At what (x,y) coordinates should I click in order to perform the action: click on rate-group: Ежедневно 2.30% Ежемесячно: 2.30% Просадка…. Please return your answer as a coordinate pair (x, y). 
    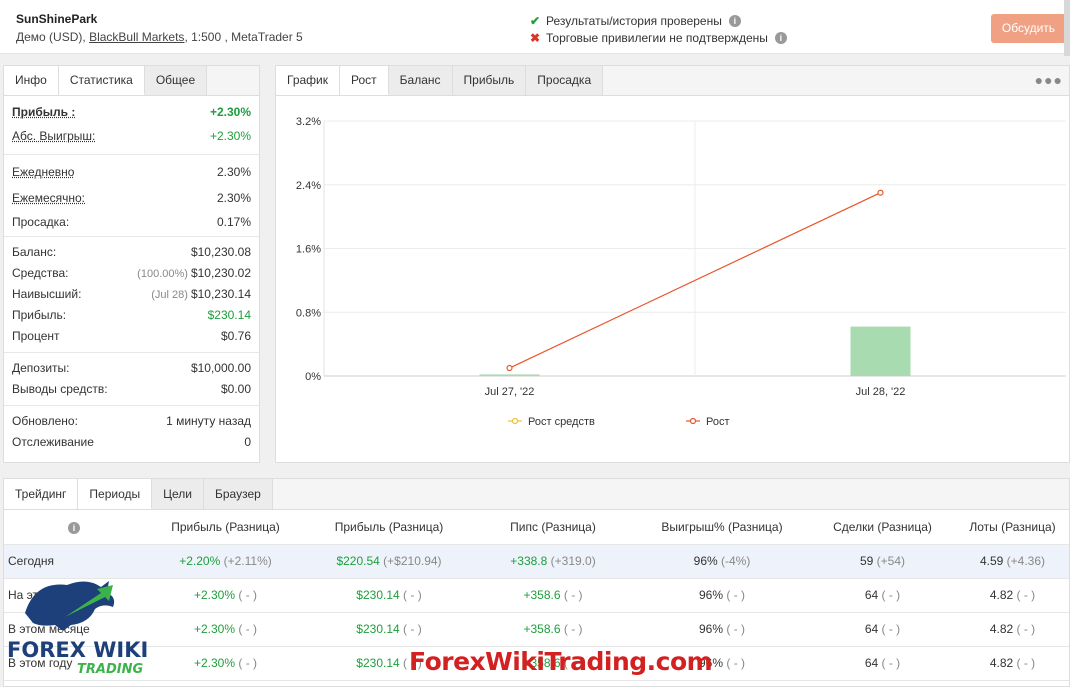
    Looking at the image, I should click on (131, 196).